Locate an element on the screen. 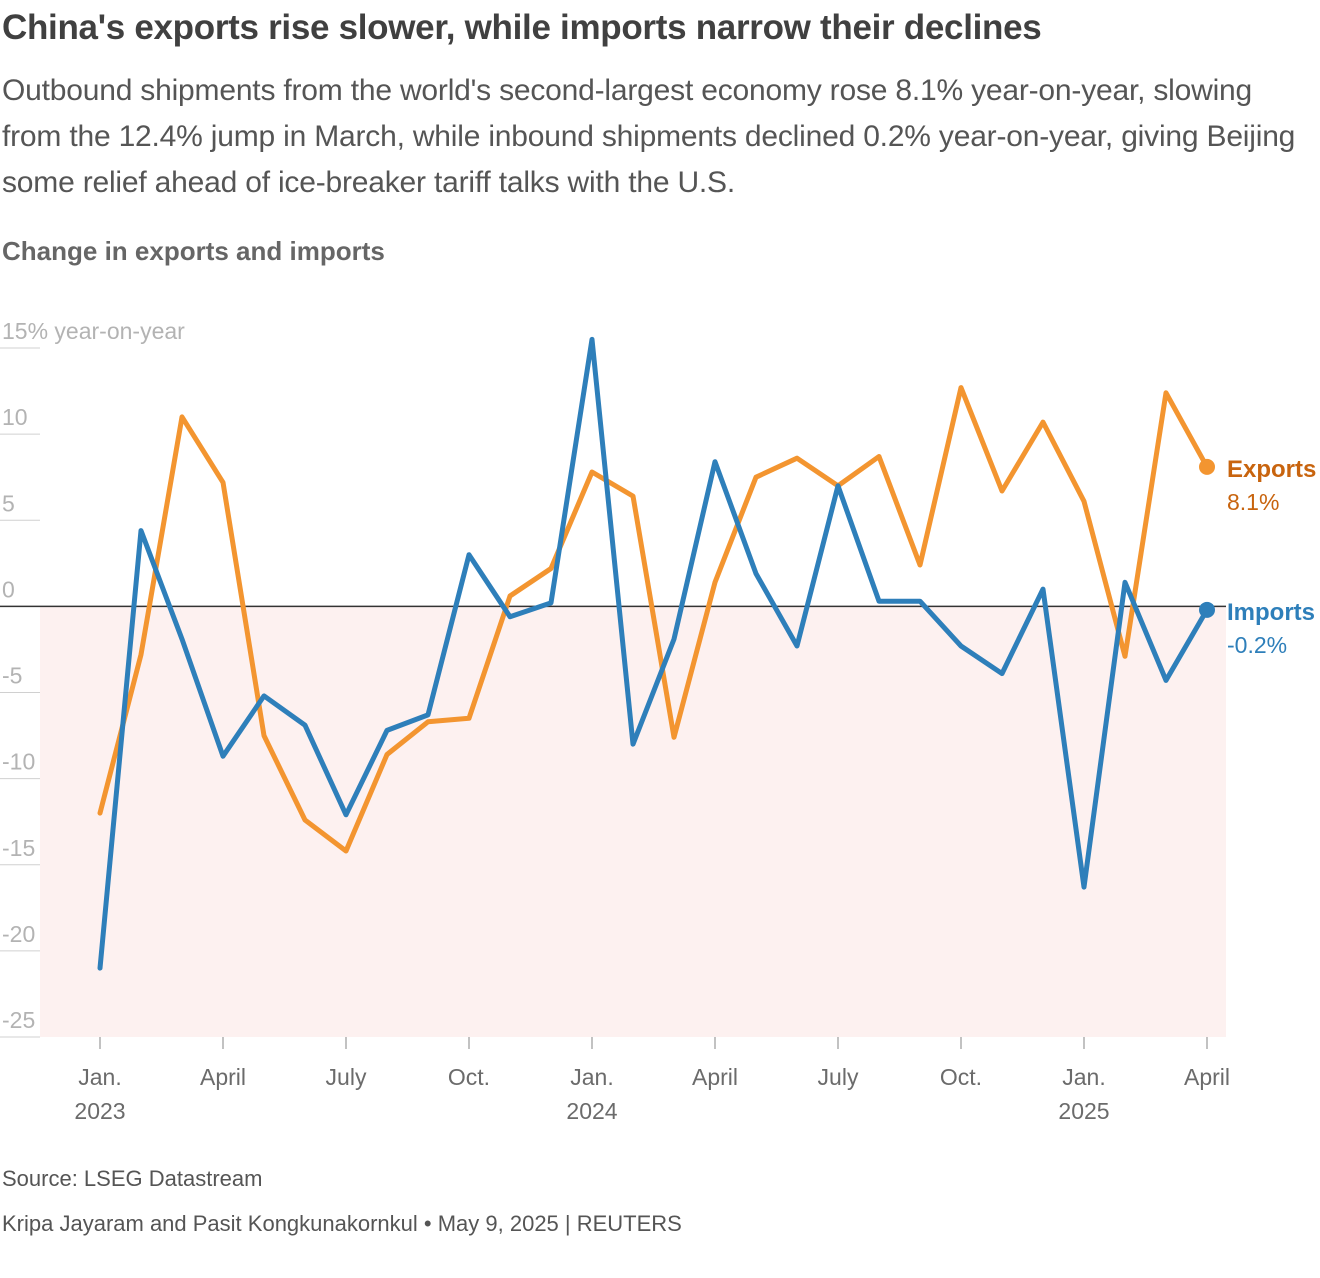 The image size is (1320, 1278). series-name-label: Imports is located at coordinates (1271, 612).